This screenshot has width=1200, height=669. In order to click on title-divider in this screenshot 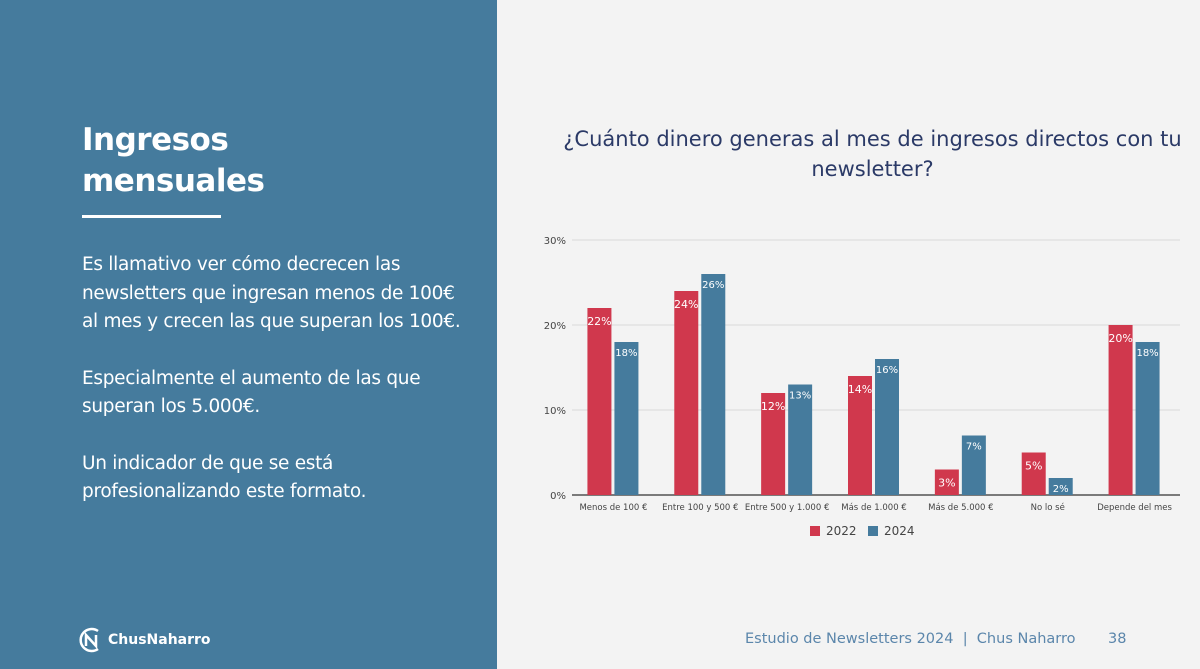, I will do `click(151, 216)`.